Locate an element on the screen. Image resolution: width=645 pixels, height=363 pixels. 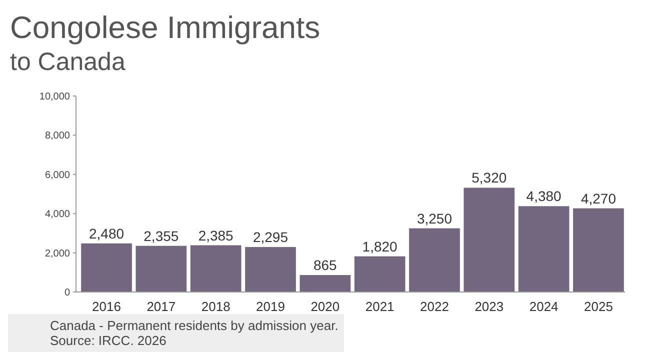
text: Canada - Permanent residents by admission year. is located at coordinates (194, 325).